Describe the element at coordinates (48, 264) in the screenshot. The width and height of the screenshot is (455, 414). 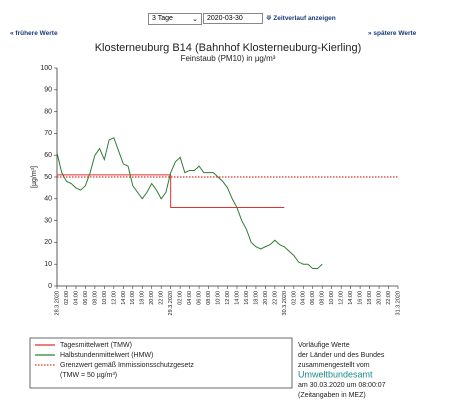
I see `y-tick-label: 10` at that location.